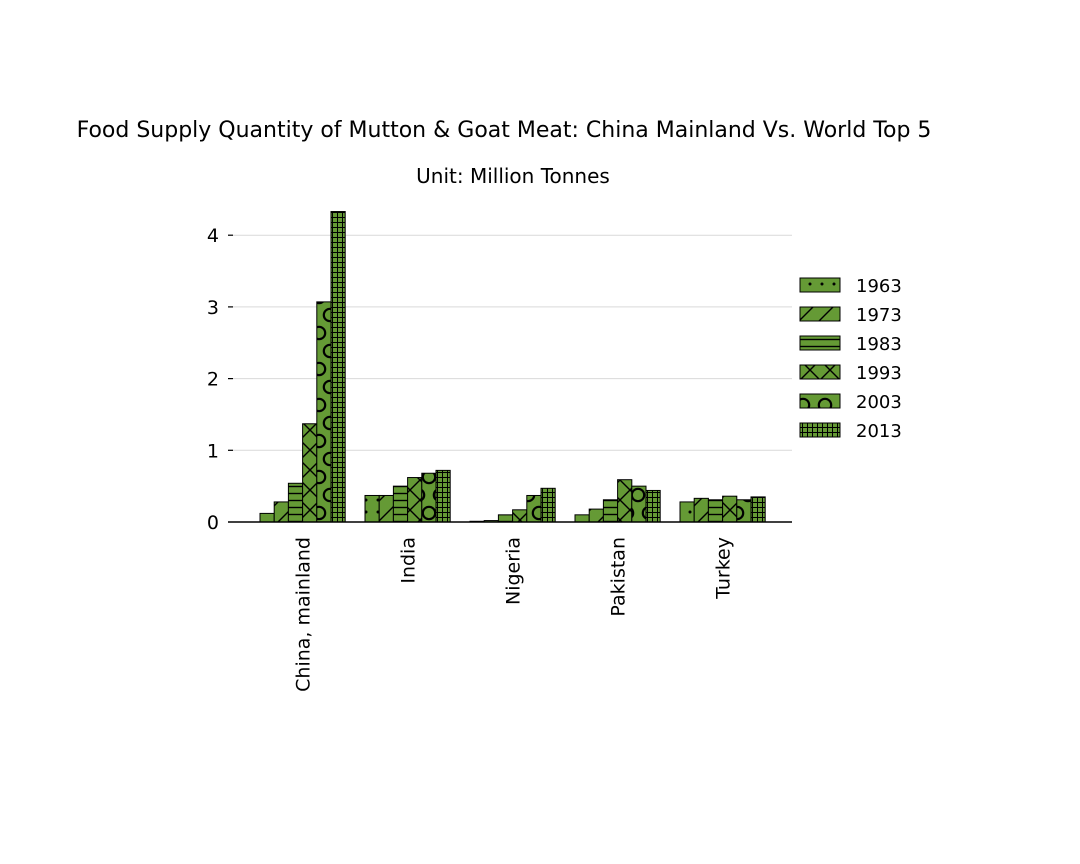  Describe the element at coordinates (619, 577) in the screenshot. I see `x-tick-label: Pakistan` at that location.